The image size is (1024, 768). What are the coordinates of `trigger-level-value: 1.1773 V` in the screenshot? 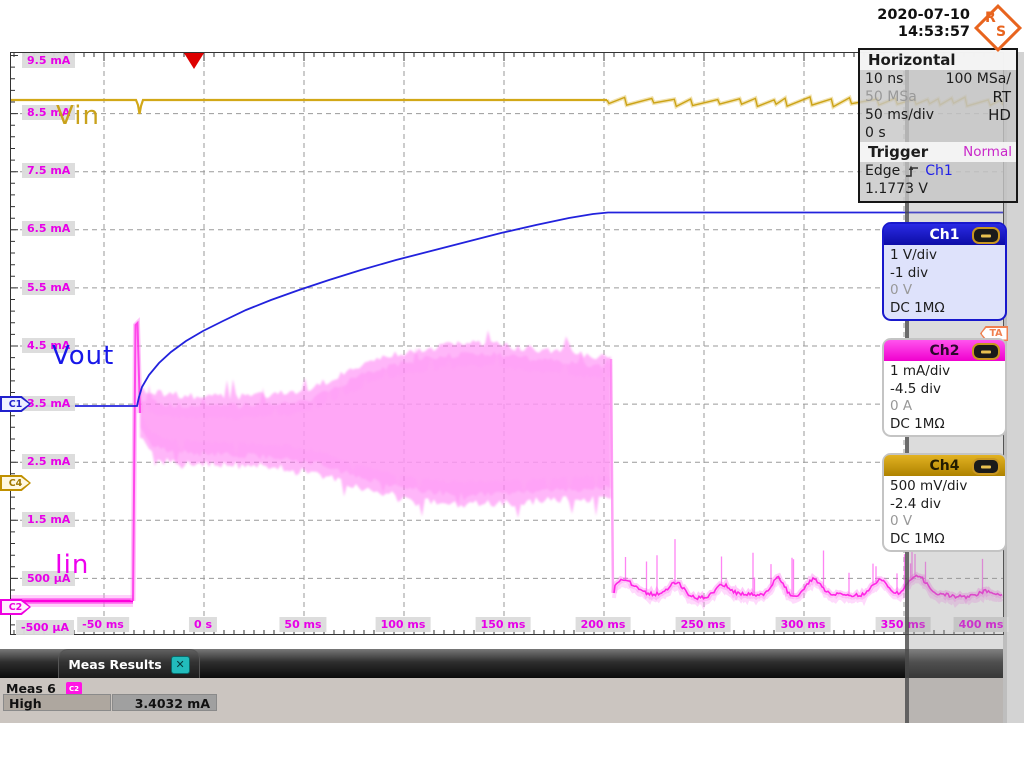 It's located at (897, 189).